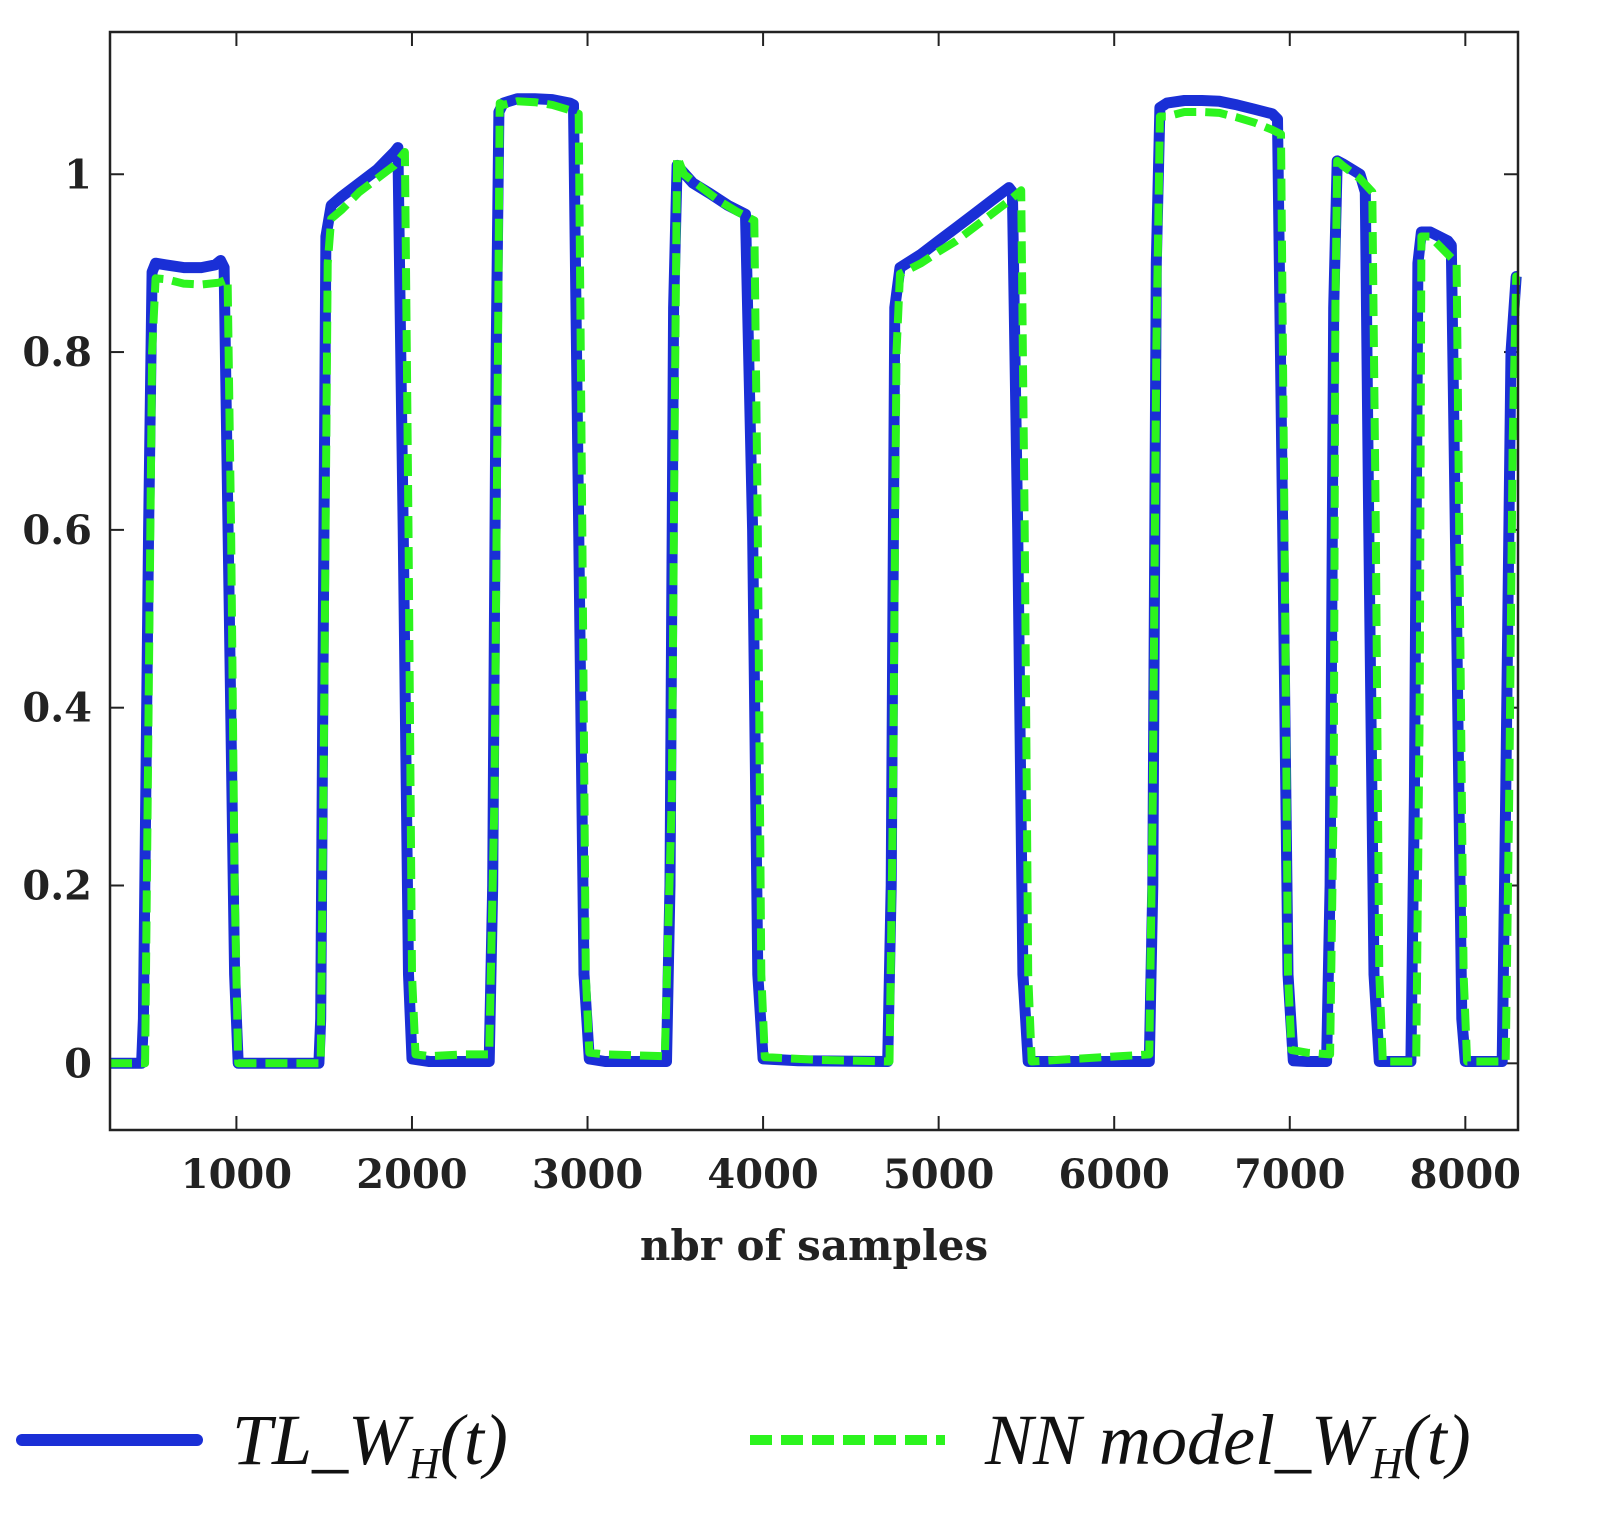 This screenshot has width=1603, height=1522. What do you see at coordinates (938, 1174) in the screenshot?
I see `x-tick-label: 5000` at bounding box center [938, 1174].